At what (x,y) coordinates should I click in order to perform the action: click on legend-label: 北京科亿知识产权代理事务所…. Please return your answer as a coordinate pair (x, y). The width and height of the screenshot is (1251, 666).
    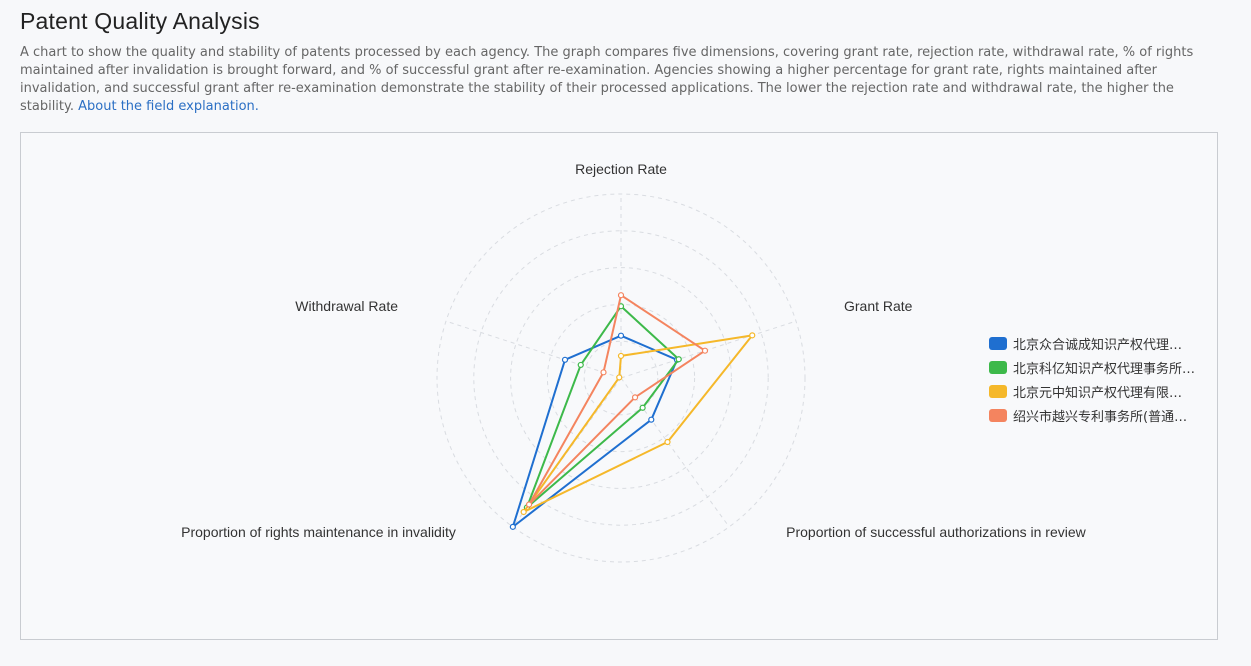
    Looking at the image, I should click on (1104, 367).